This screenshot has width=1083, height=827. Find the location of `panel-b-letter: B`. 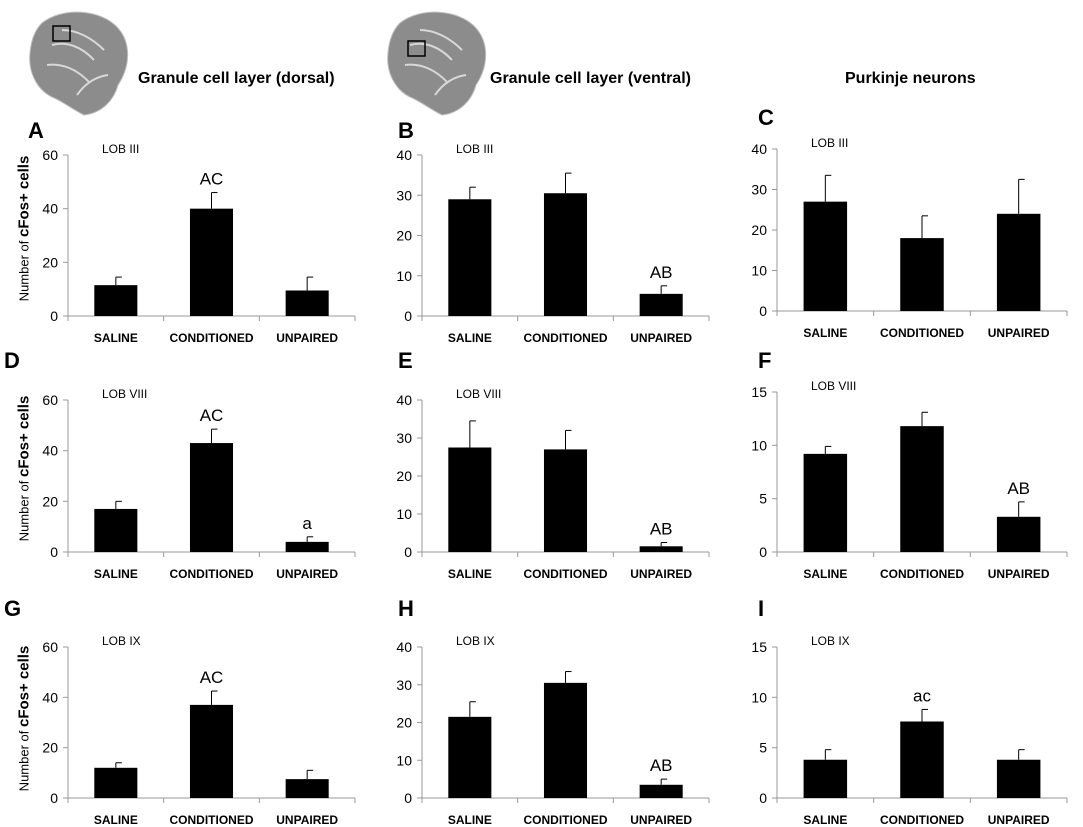

panel-b-letter: B is located at coordinates (406, 130).